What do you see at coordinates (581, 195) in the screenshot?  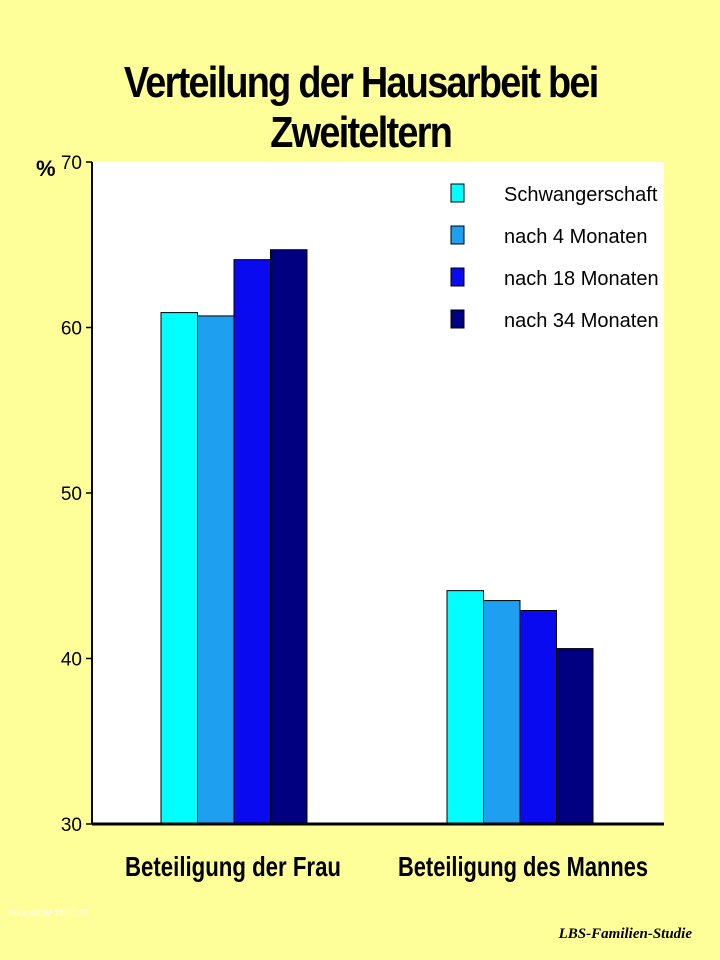 I see `legend-label: Schwangerschaft` at bounding box center [581, 195].